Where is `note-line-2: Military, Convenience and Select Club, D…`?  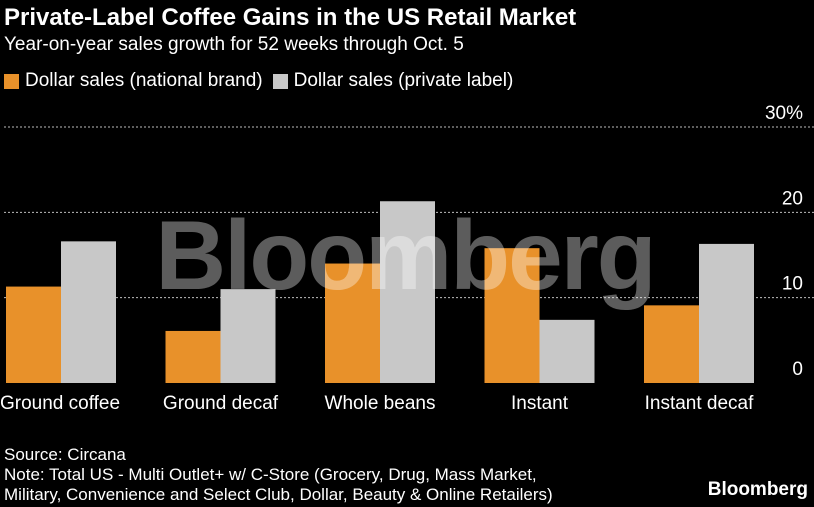
note-line-2: Military, Convenience and Select Club, D… is located at coordinates (278, 494).